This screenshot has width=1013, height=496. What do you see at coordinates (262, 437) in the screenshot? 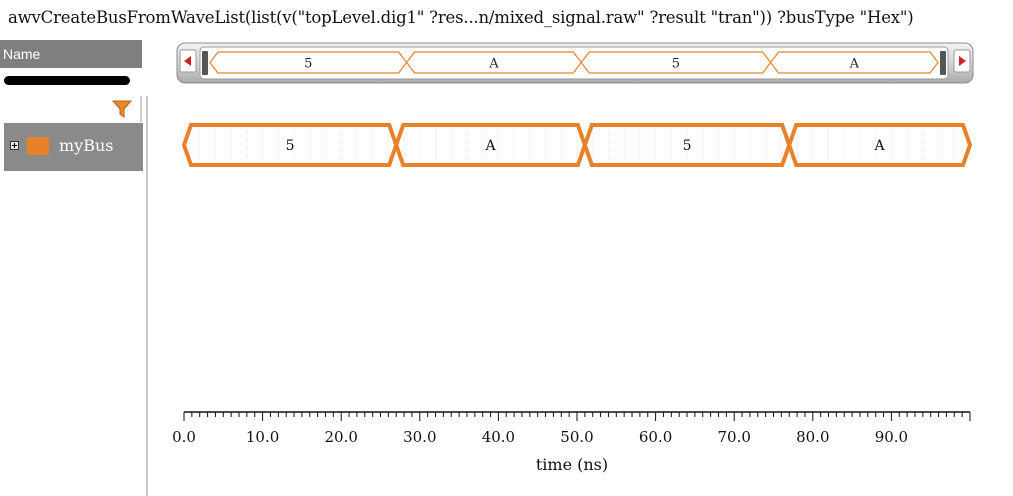
I see `time-axis-tick-label: 10.0` at bounding box center [262, 437].